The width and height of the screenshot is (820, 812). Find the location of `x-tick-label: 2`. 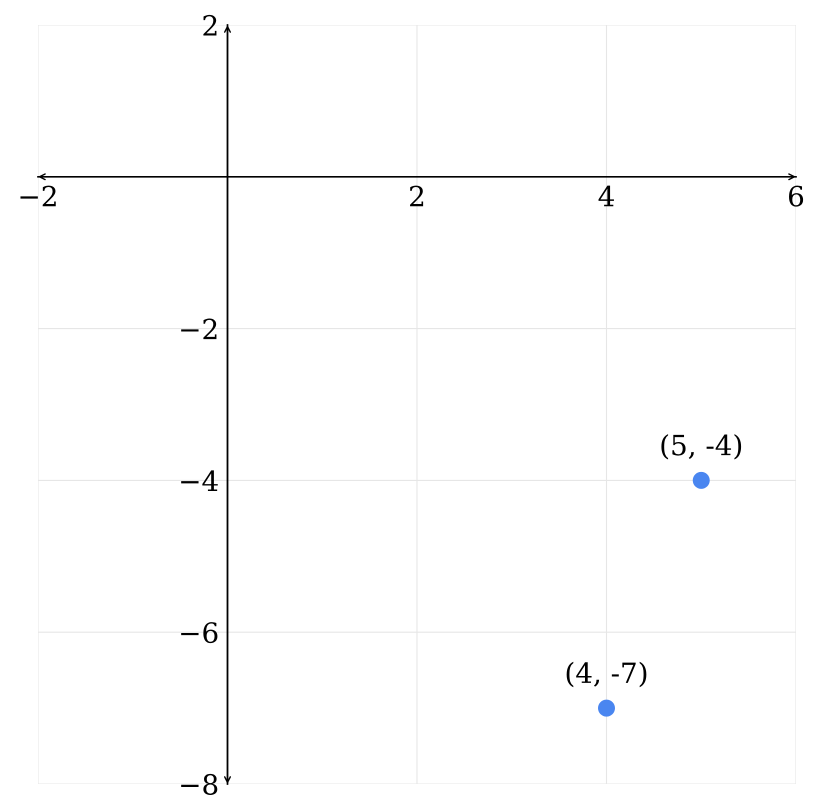

x-tick-label: 2 is located at coordinates (417, 196).